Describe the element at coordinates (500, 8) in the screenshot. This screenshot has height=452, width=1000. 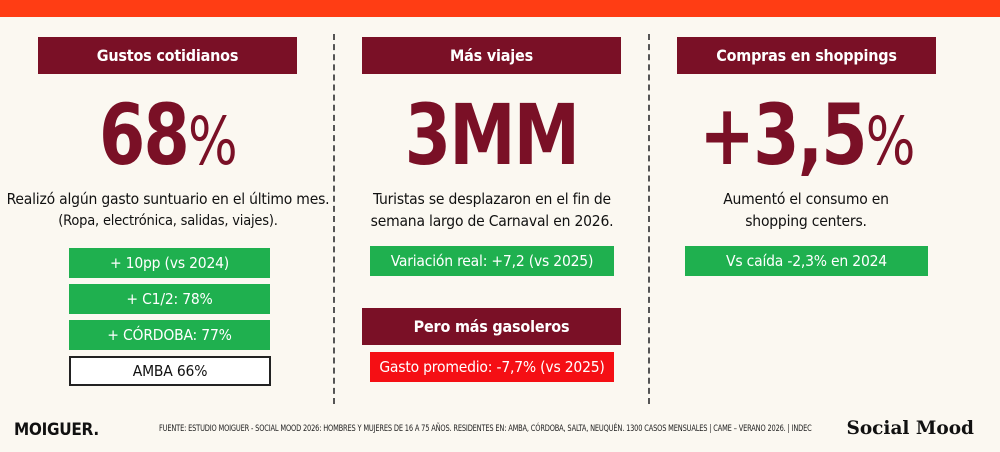
I see `top-accent-bar` at that location.